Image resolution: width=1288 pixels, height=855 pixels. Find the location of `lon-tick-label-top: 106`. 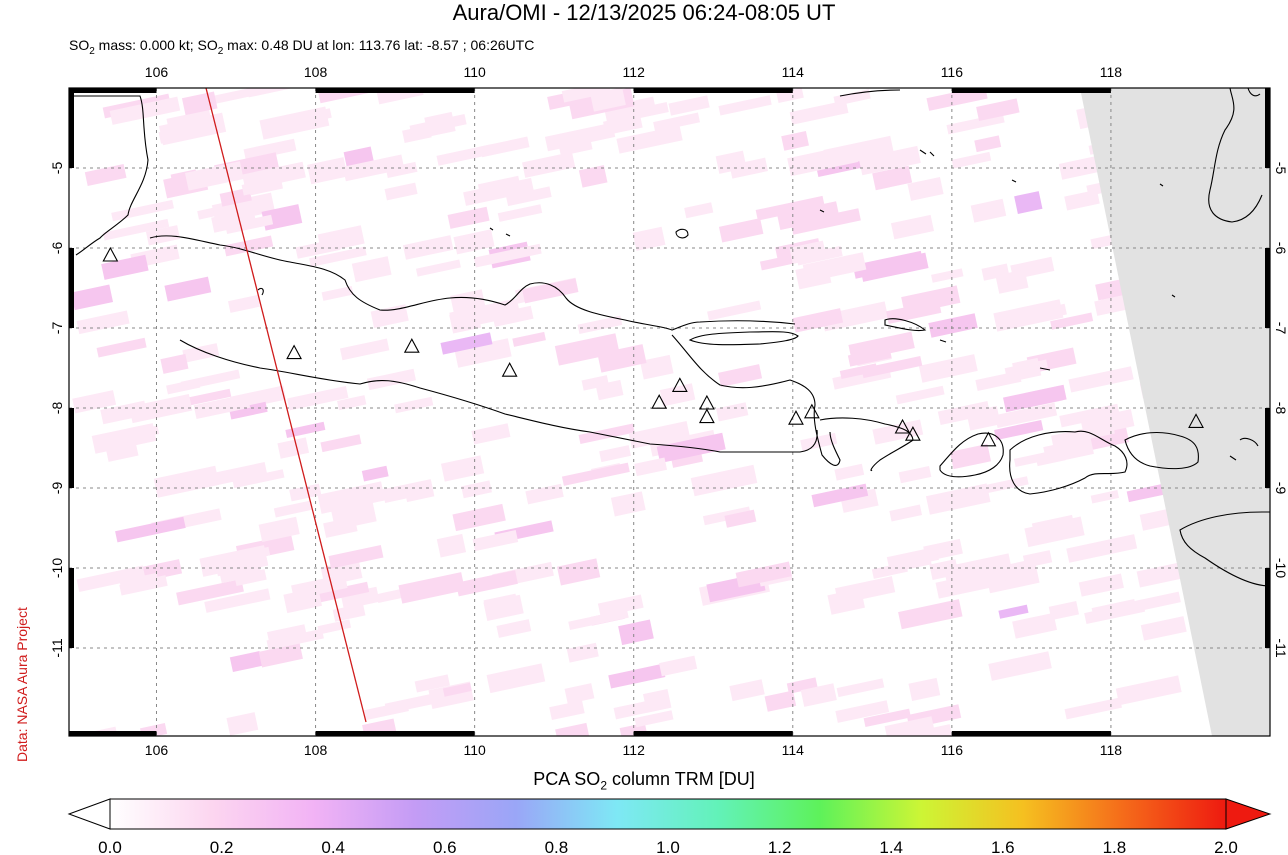

lon-tick-label-top: 106 is located at coordinates (157, 72).